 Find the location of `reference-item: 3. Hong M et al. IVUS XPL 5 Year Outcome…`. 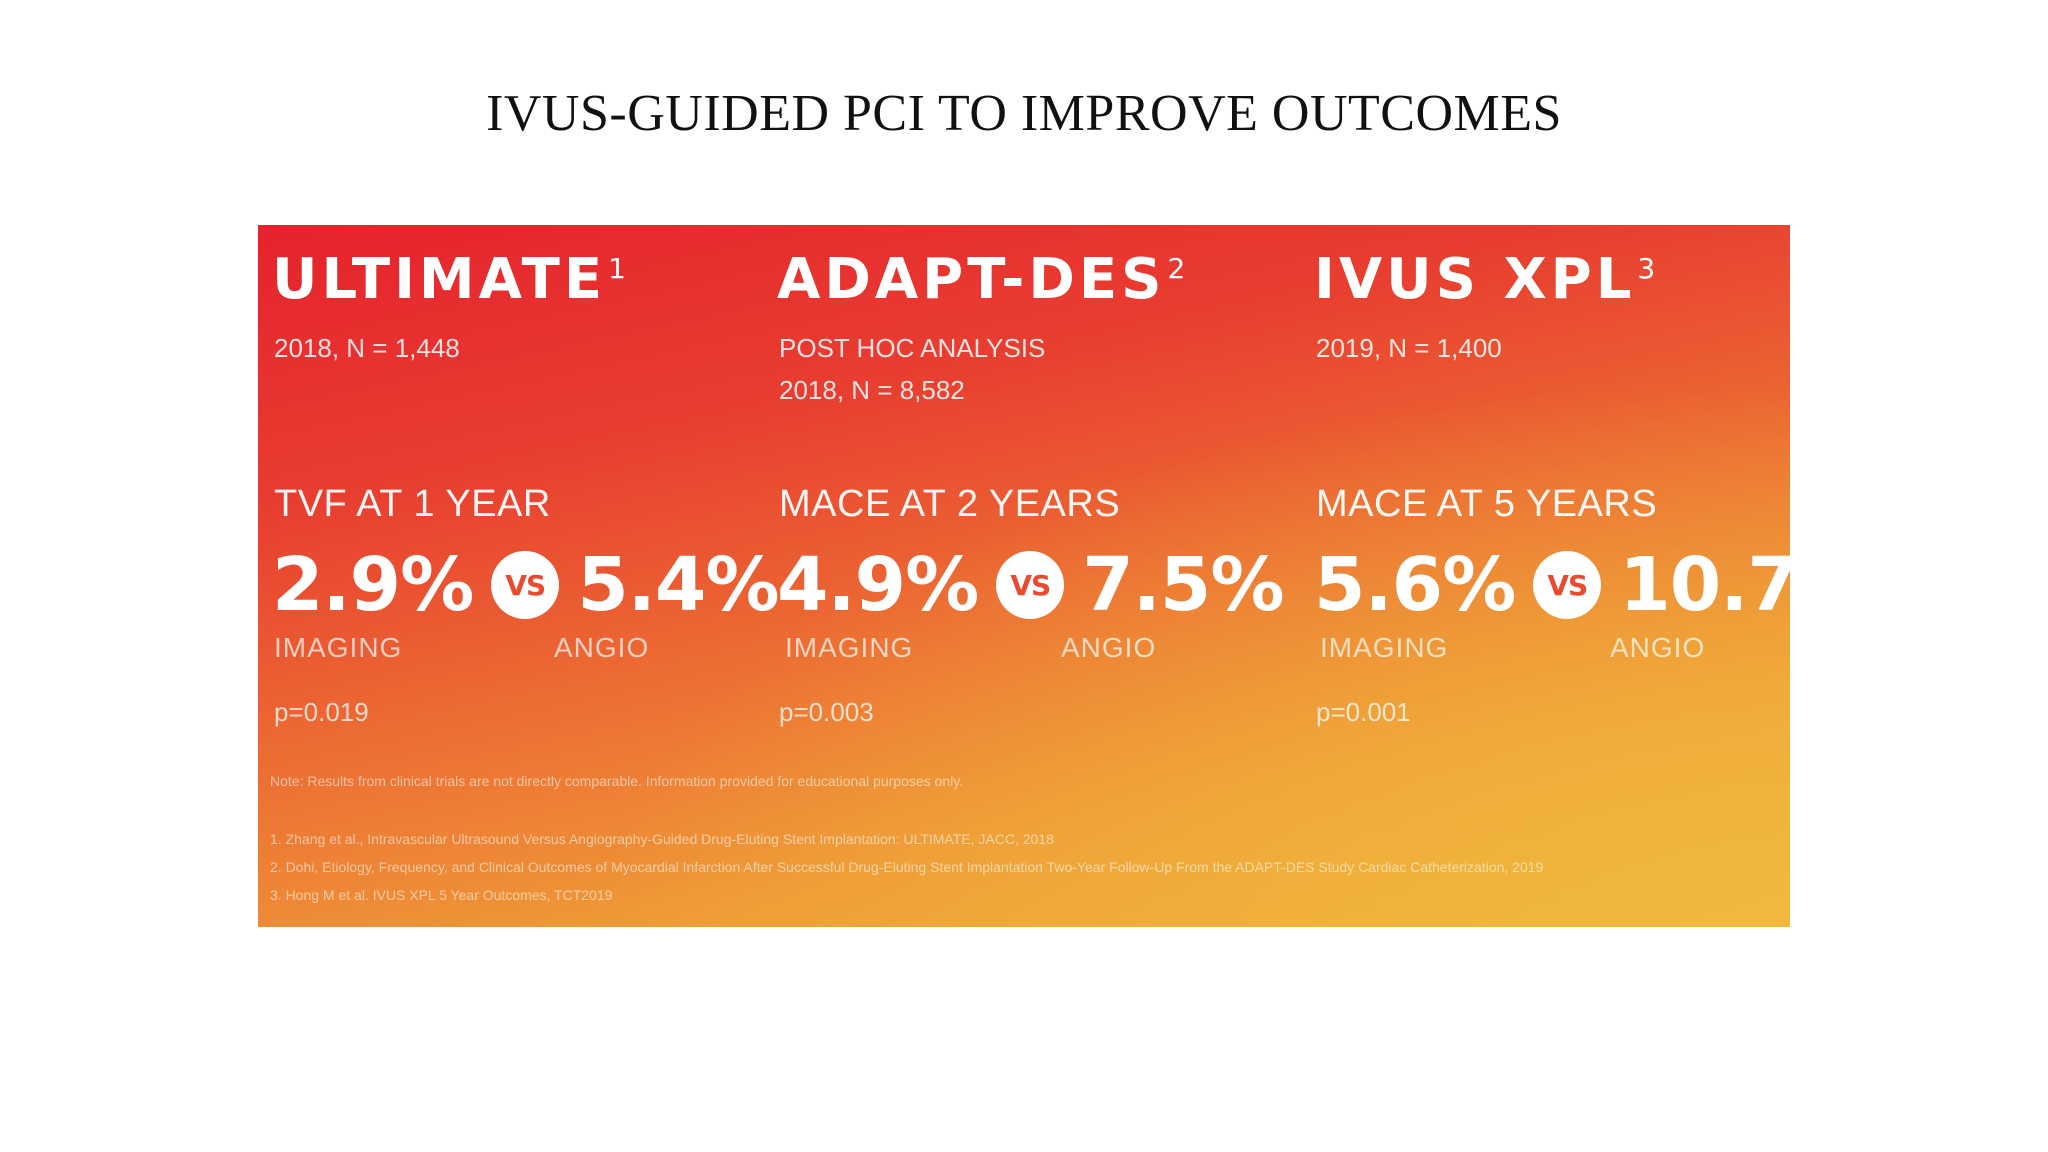

reference-item: 3. Hong M et al. IVUS XPL 5 Year Outcome… is located at coordinates (441, 895).